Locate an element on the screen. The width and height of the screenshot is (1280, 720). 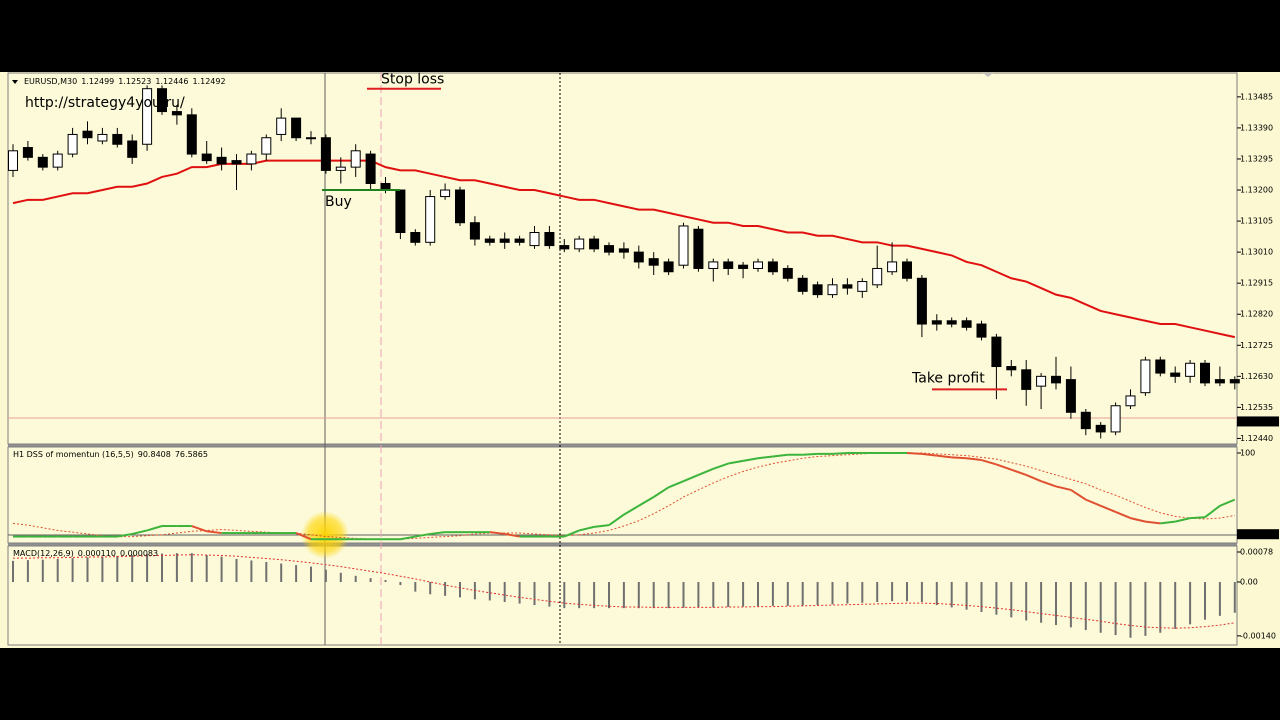
header-value: 76.5865 is located at coordinates (191, 454).